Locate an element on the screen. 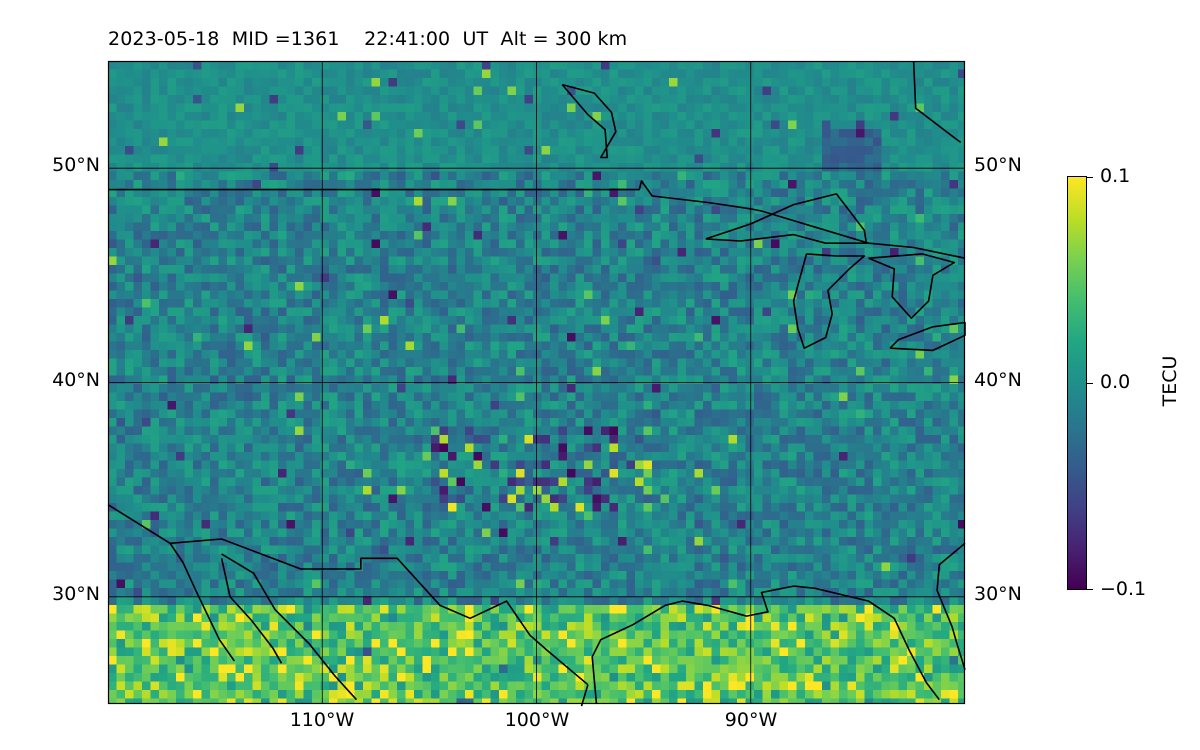 This screenshot has height=750, width=1200. lon-label-100w: 100°W is located at coordinates (537, 720).